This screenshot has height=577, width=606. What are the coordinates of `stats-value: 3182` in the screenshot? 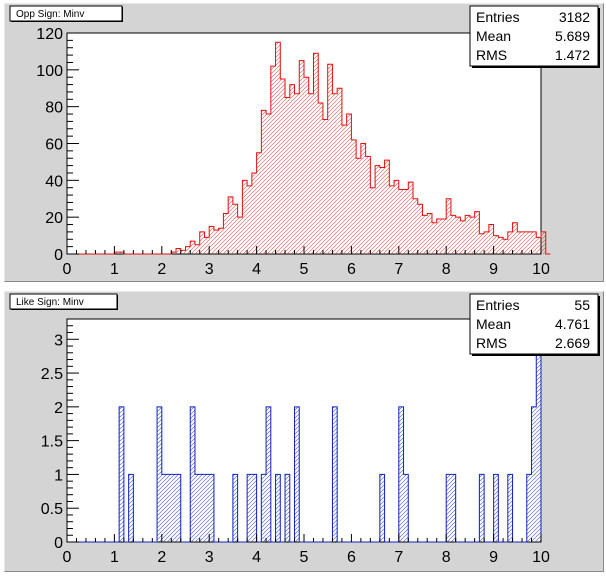 It's located at (574, 17).